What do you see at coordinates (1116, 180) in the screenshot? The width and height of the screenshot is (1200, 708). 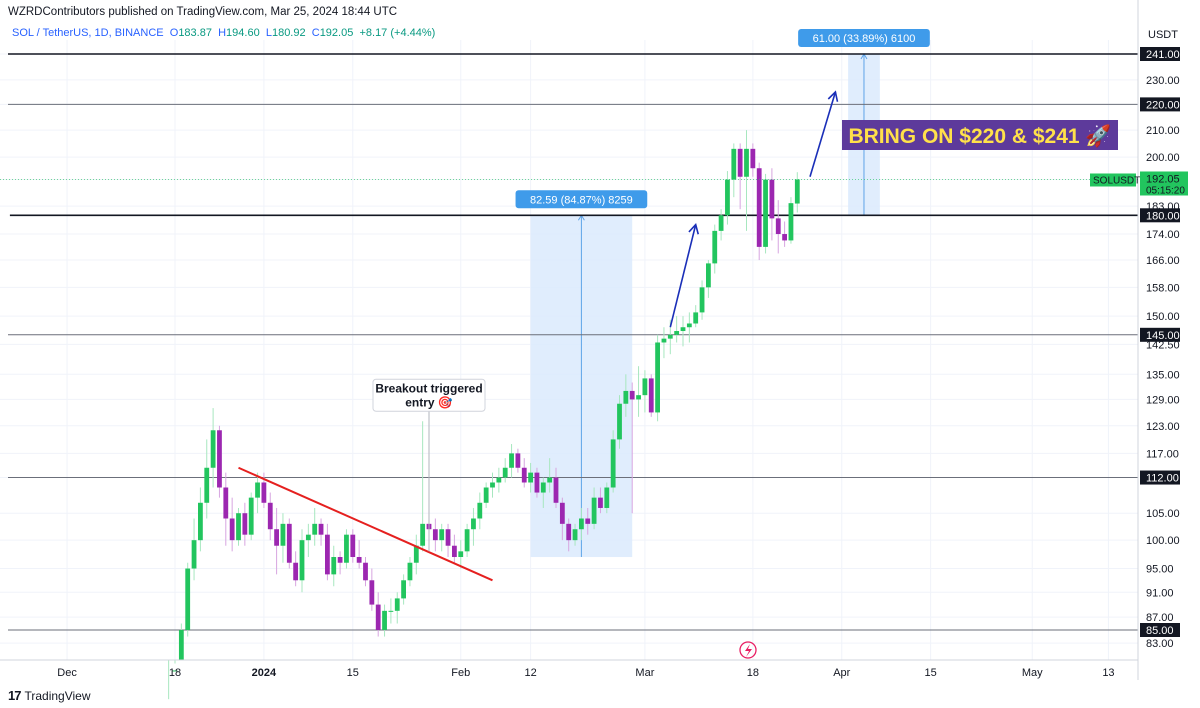 I see `symbol-tag: SOLUSDT` at bounding box center [1116, 180].